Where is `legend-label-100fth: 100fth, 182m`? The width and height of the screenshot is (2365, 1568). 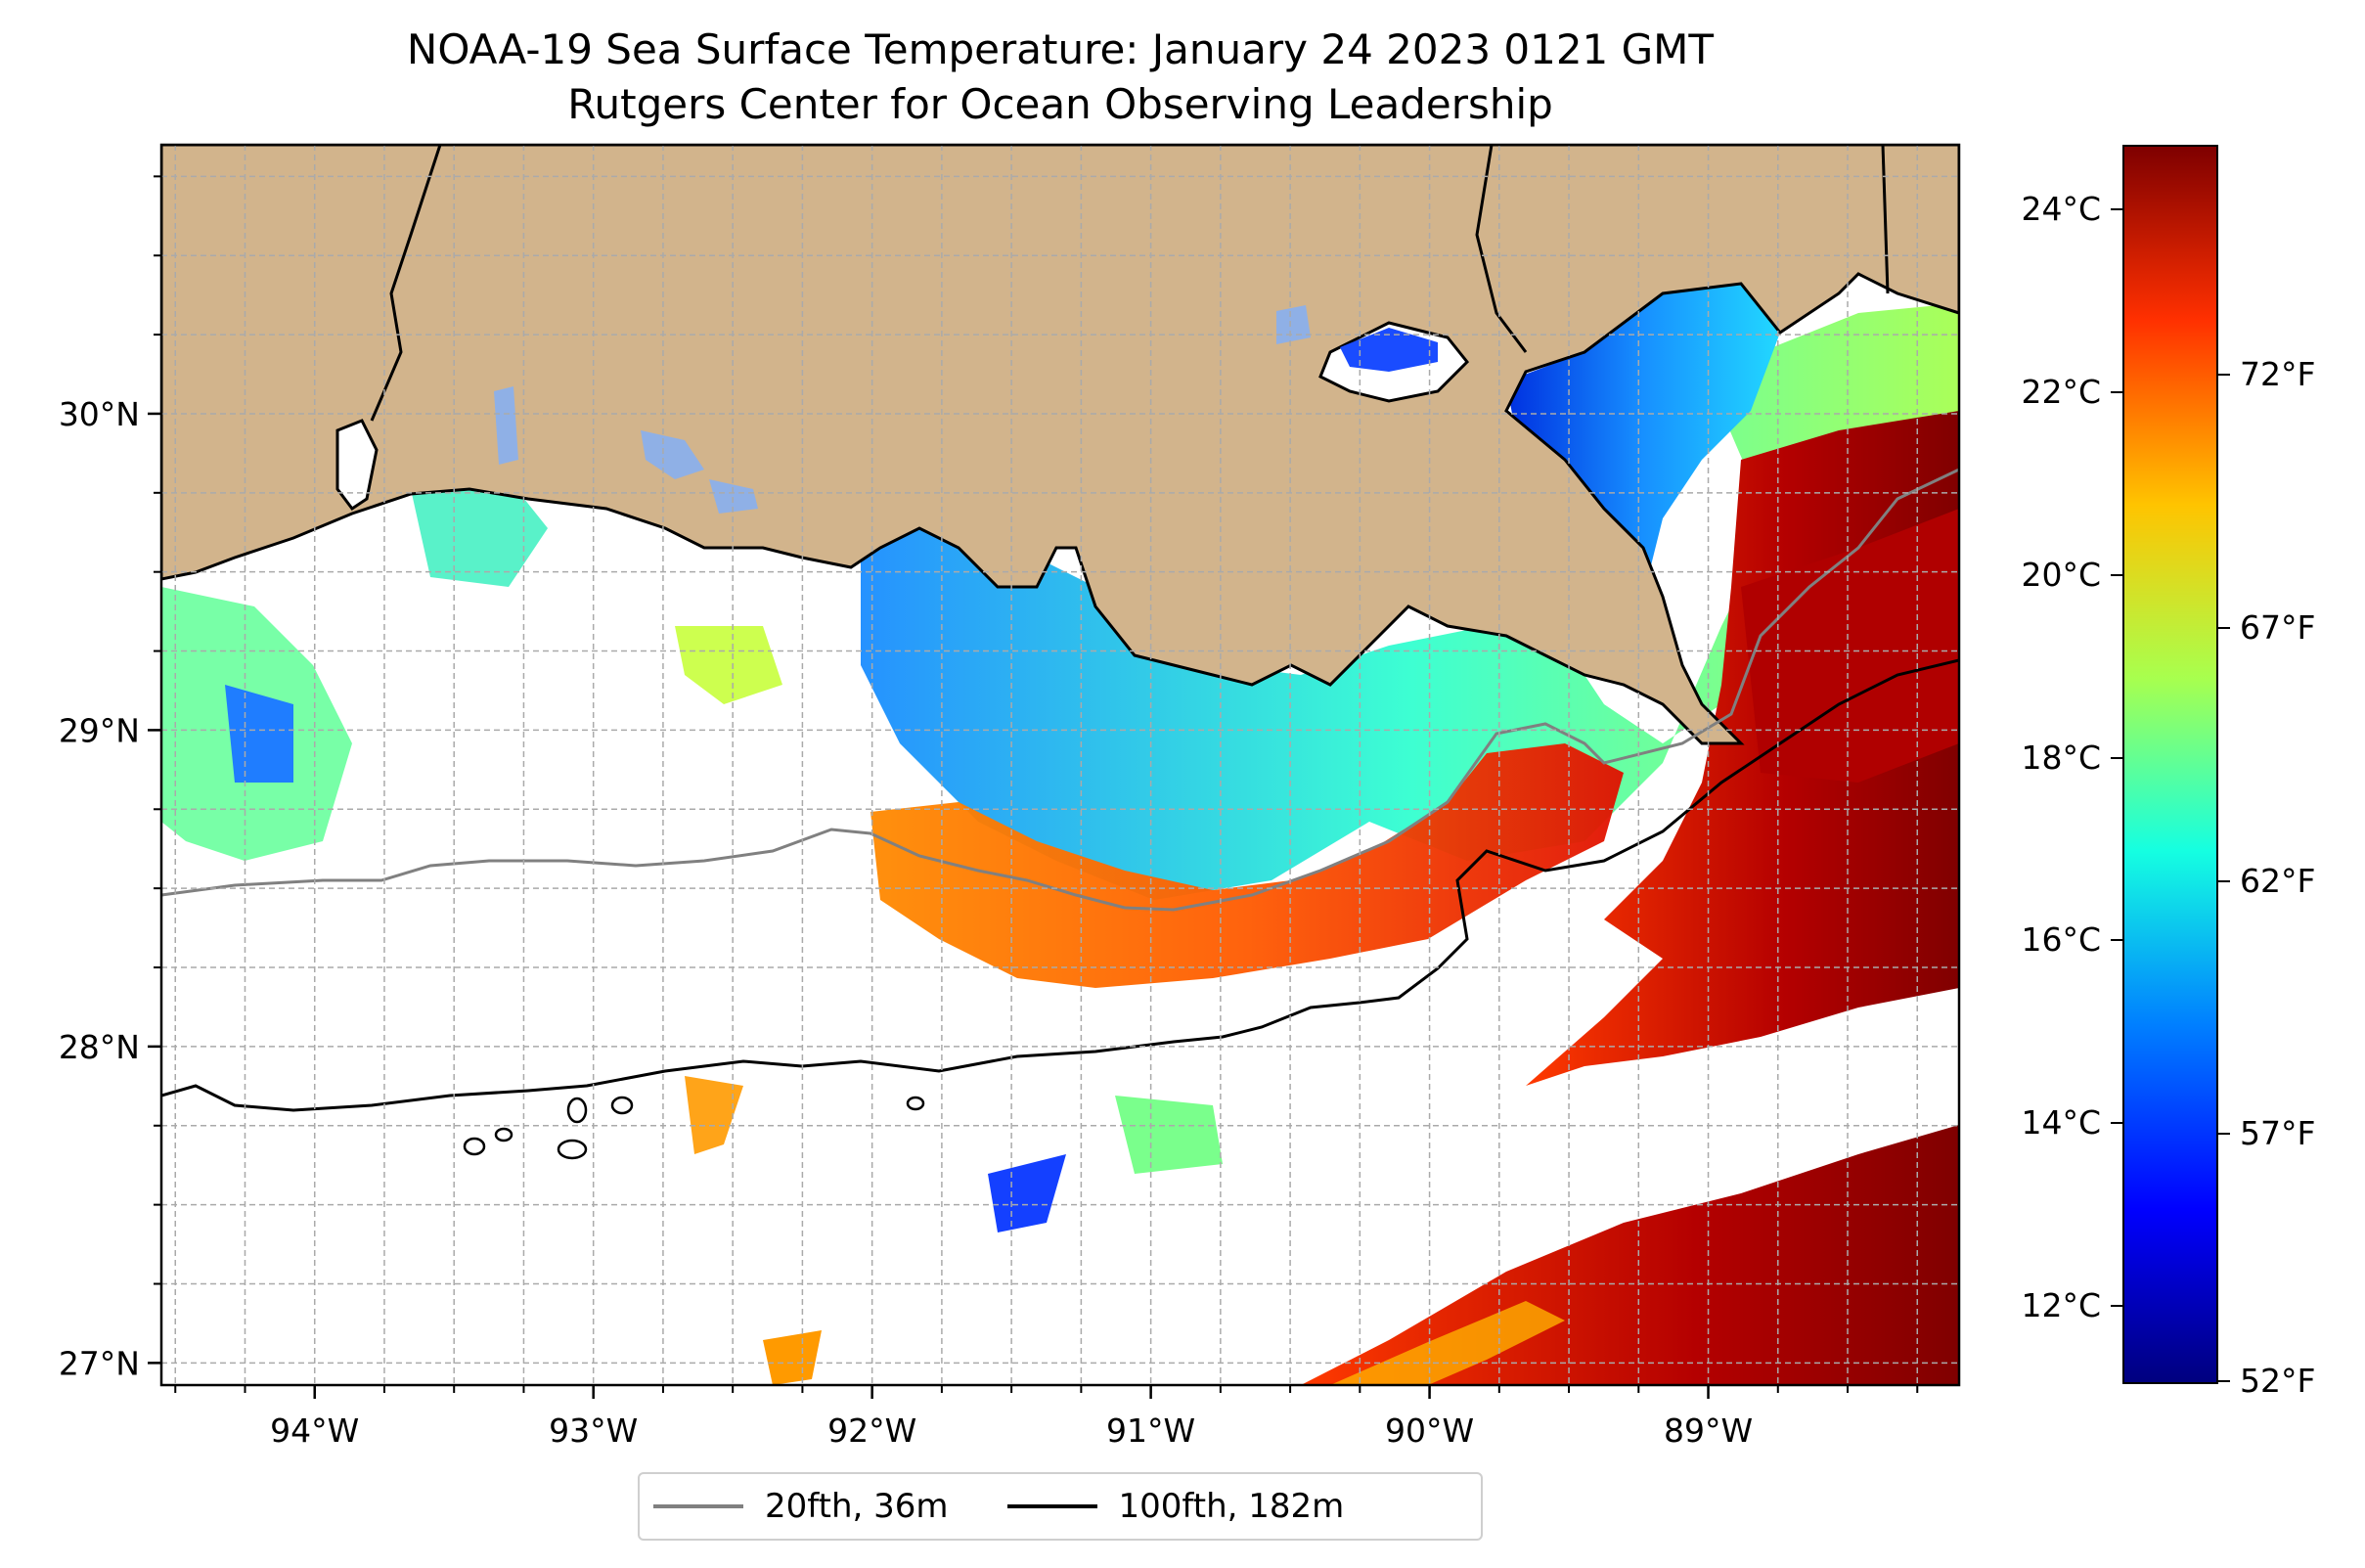
legend-label-100fth: 100fth, 182m is located at coordinates (1231, 1506).